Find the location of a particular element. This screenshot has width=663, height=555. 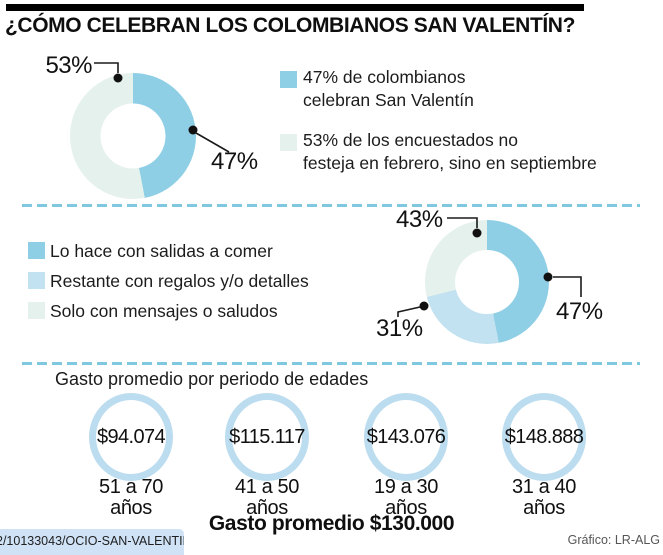

donut2-callout-label-43: 43% is located at coordinates (419, 219).